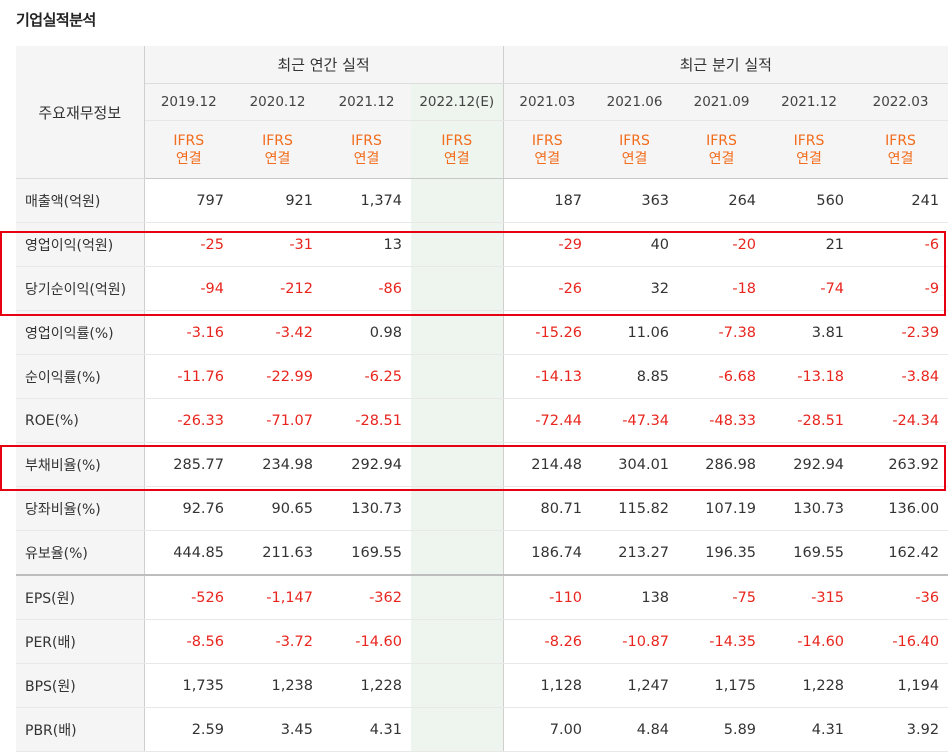  Describe the element at coordinates (80, 112) in the screenshot. I see `row-label-header: 주요재무정보` at that location.